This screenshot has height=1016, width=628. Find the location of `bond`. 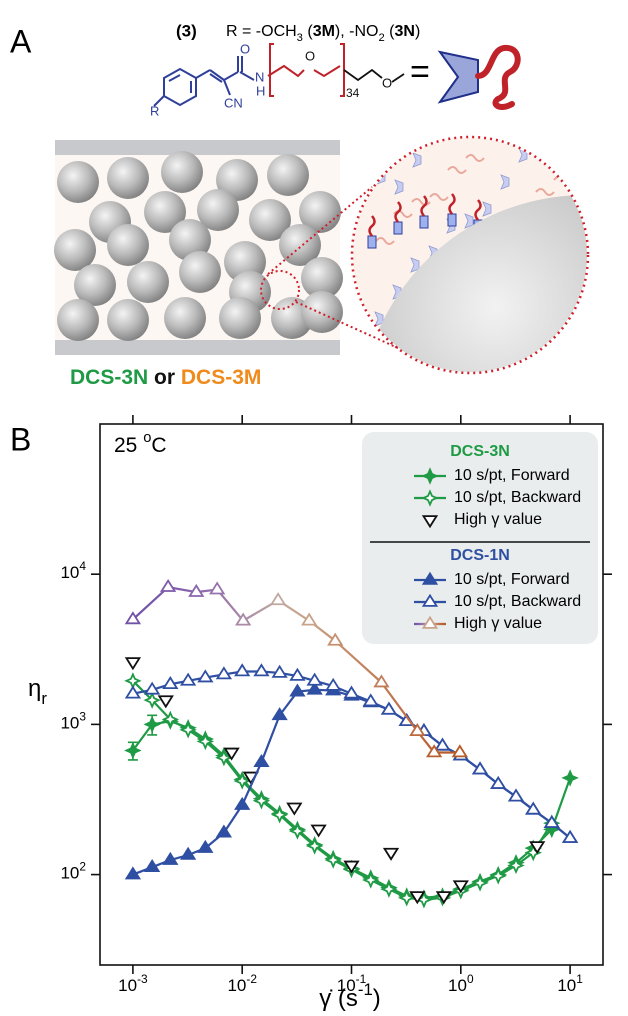

bond is located at coordinates (398, 78).